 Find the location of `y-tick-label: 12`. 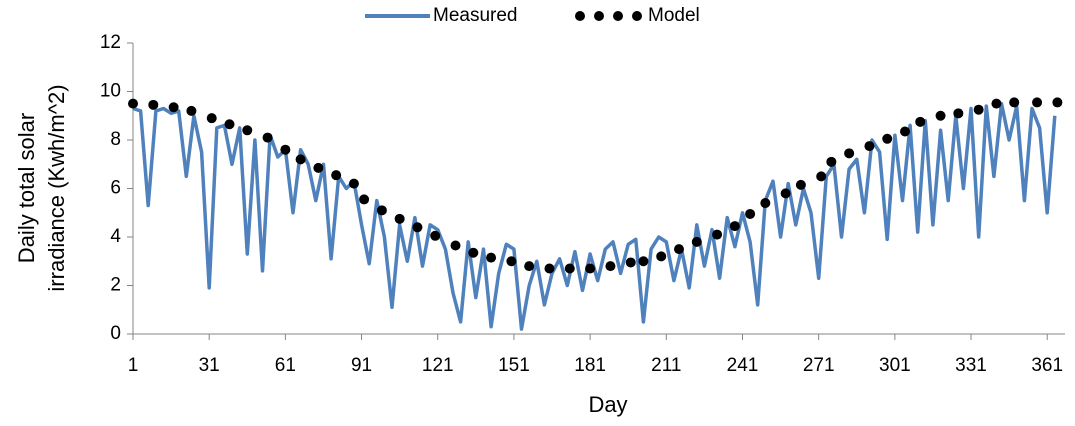

y-tick-label: 12 is located at coordinates (110, 42).